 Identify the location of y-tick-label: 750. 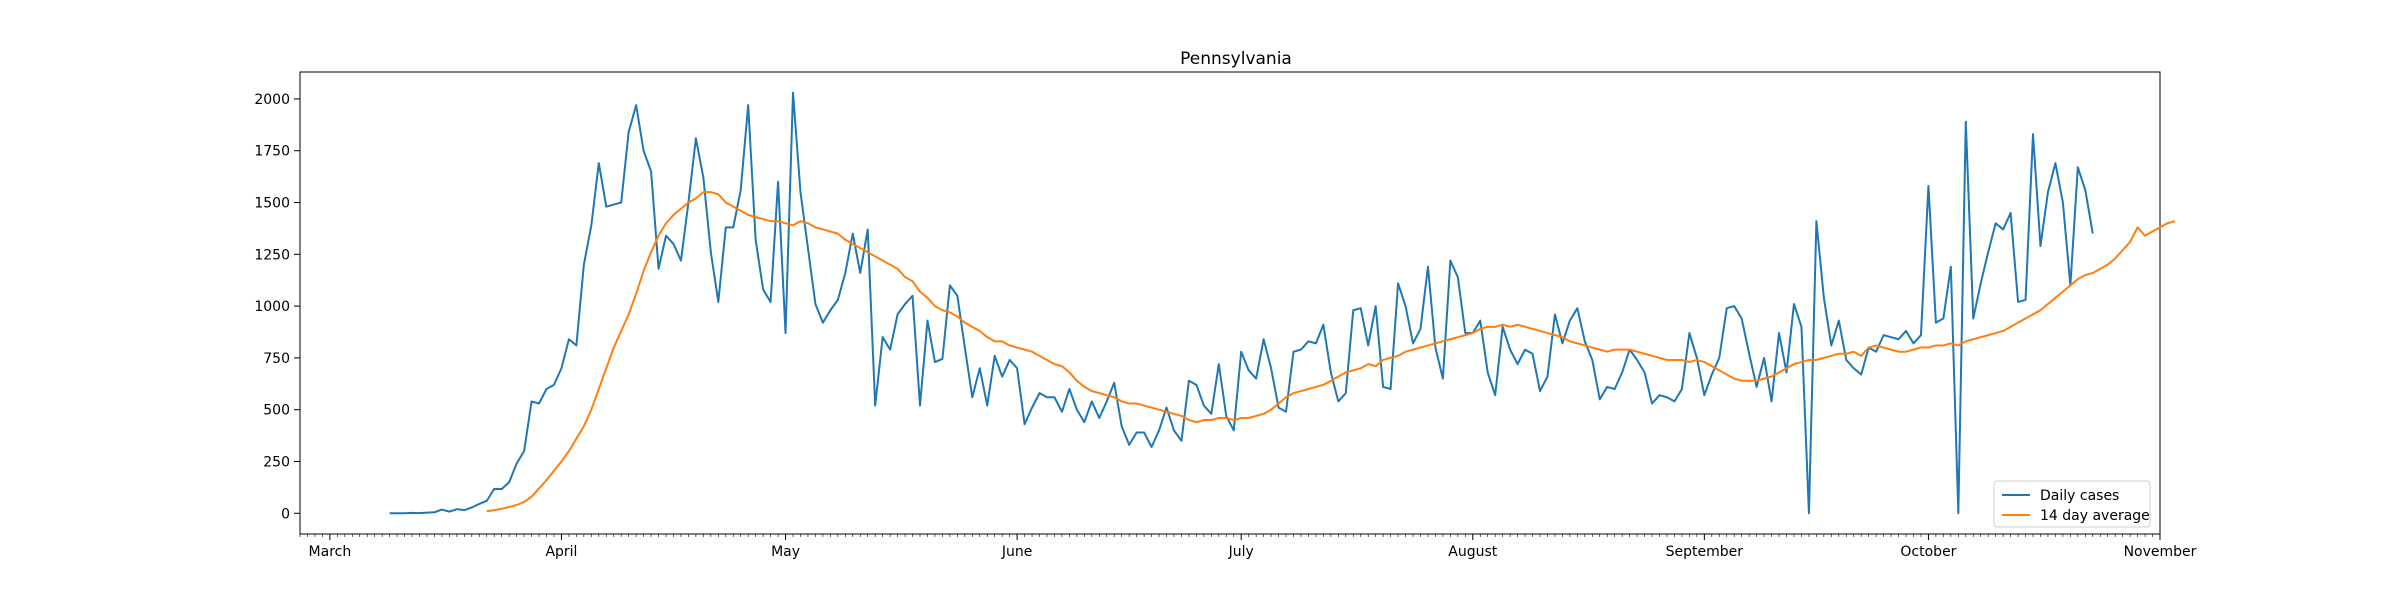
(276, 359).